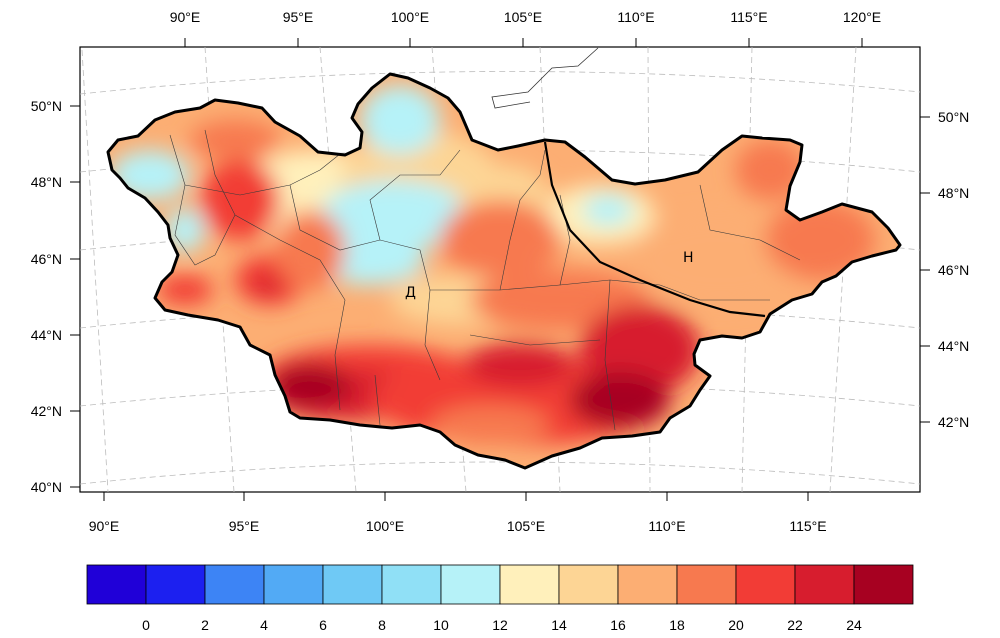 The image size is (1000, 638). What do you see at coordinates (46, 411) in the screenshot?
I see `lat-label-left: 42°N` at bounding box center [46, 411].